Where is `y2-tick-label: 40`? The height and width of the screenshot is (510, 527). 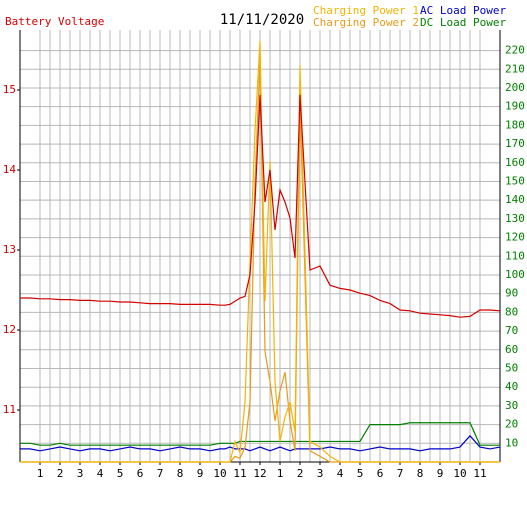 y2-tick-label: 40 is located at coordinates (511, 386).